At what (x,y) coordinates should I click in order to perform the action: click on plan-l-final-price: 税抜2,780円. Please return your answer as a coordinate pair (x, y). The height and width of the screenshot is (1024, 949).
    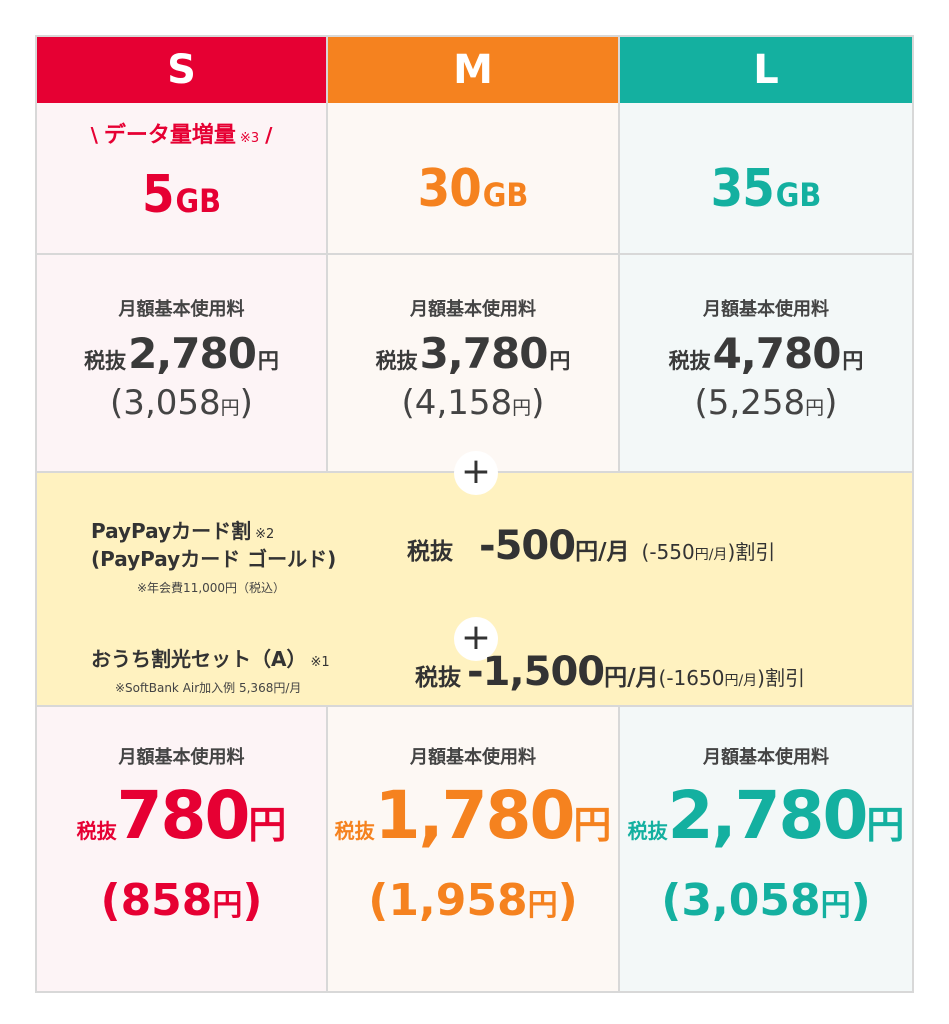
    Looking at the image, I should click on (766, 815).